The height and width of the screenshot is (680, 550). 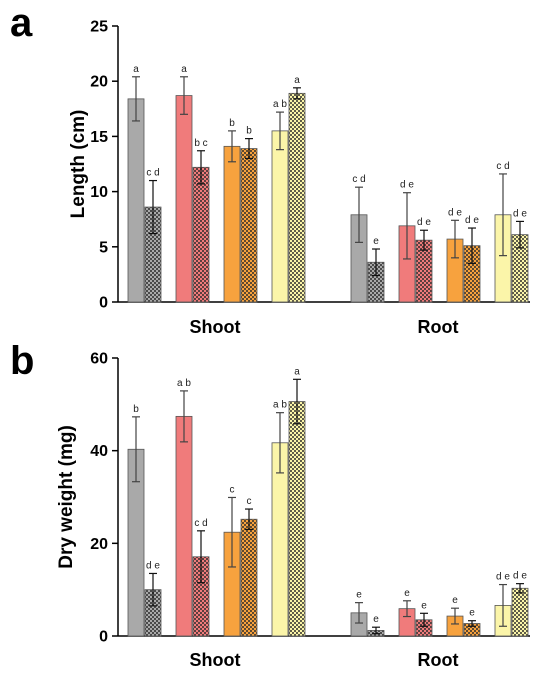 I want to click on y-tick-label: 15, so click(x=99, y=137).